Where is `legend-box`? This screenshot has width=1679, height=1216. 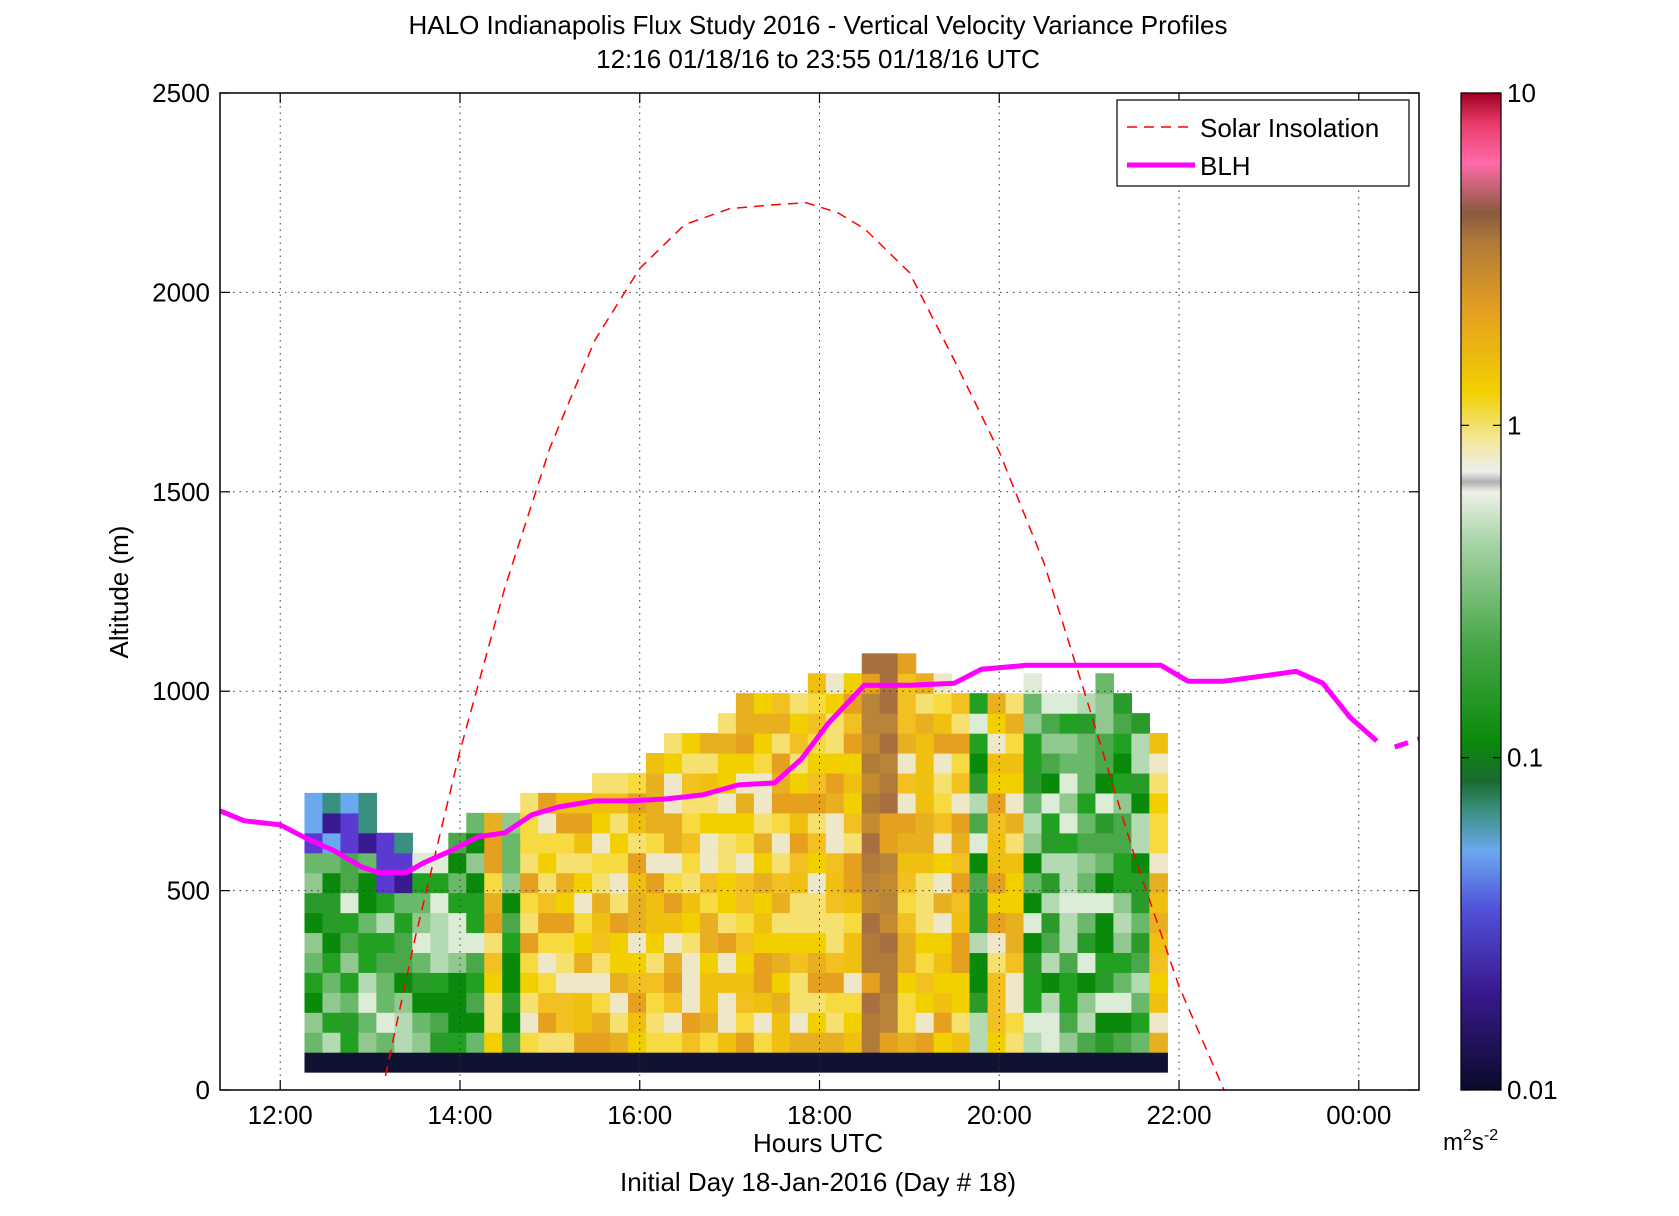
legend-box is located at coordinates (1263, 143).